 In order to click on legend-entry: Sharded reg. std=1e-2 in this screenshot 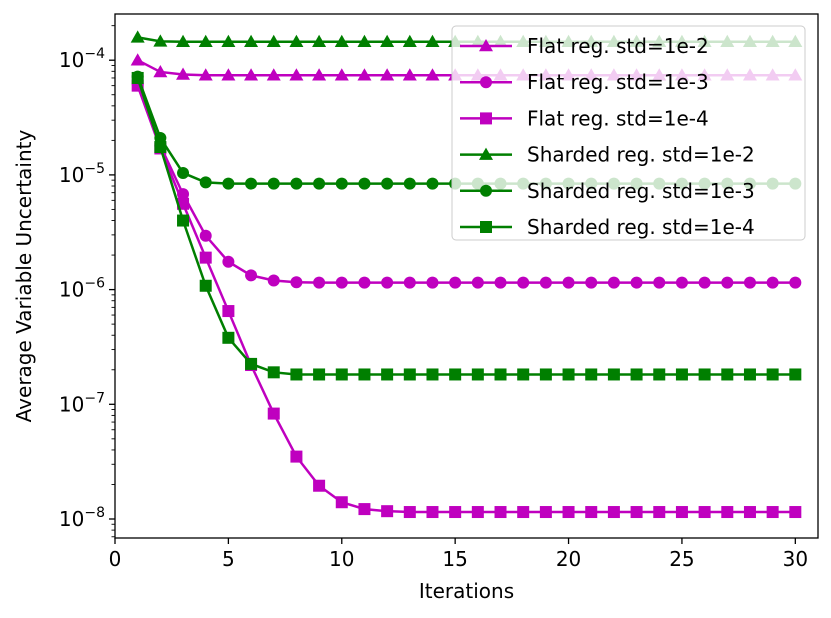, I will do `click(607, 155)`.